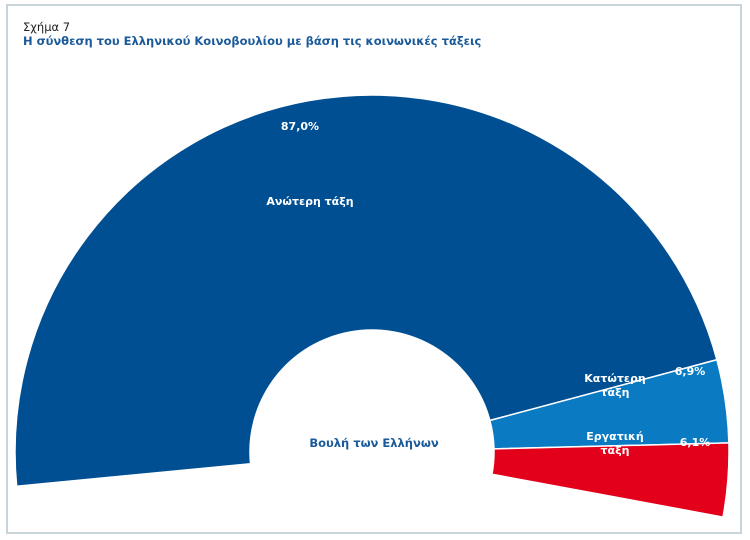 This screenshot has width=750, height=540. Describe the element at coordinates (47, 27) in the screenshot. I see `figure-label: Σχήμα 7` at that location.